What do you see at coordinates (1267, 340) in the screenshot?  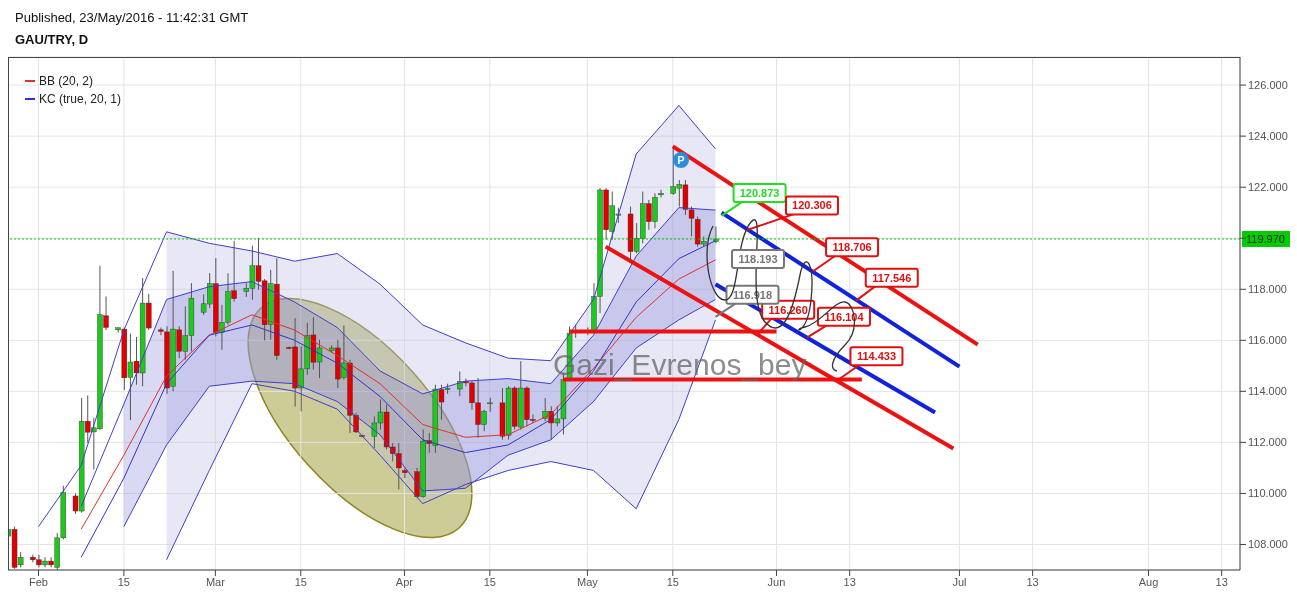 I see `y-tick-label: 116.000` at bounding box center [1267, 340].